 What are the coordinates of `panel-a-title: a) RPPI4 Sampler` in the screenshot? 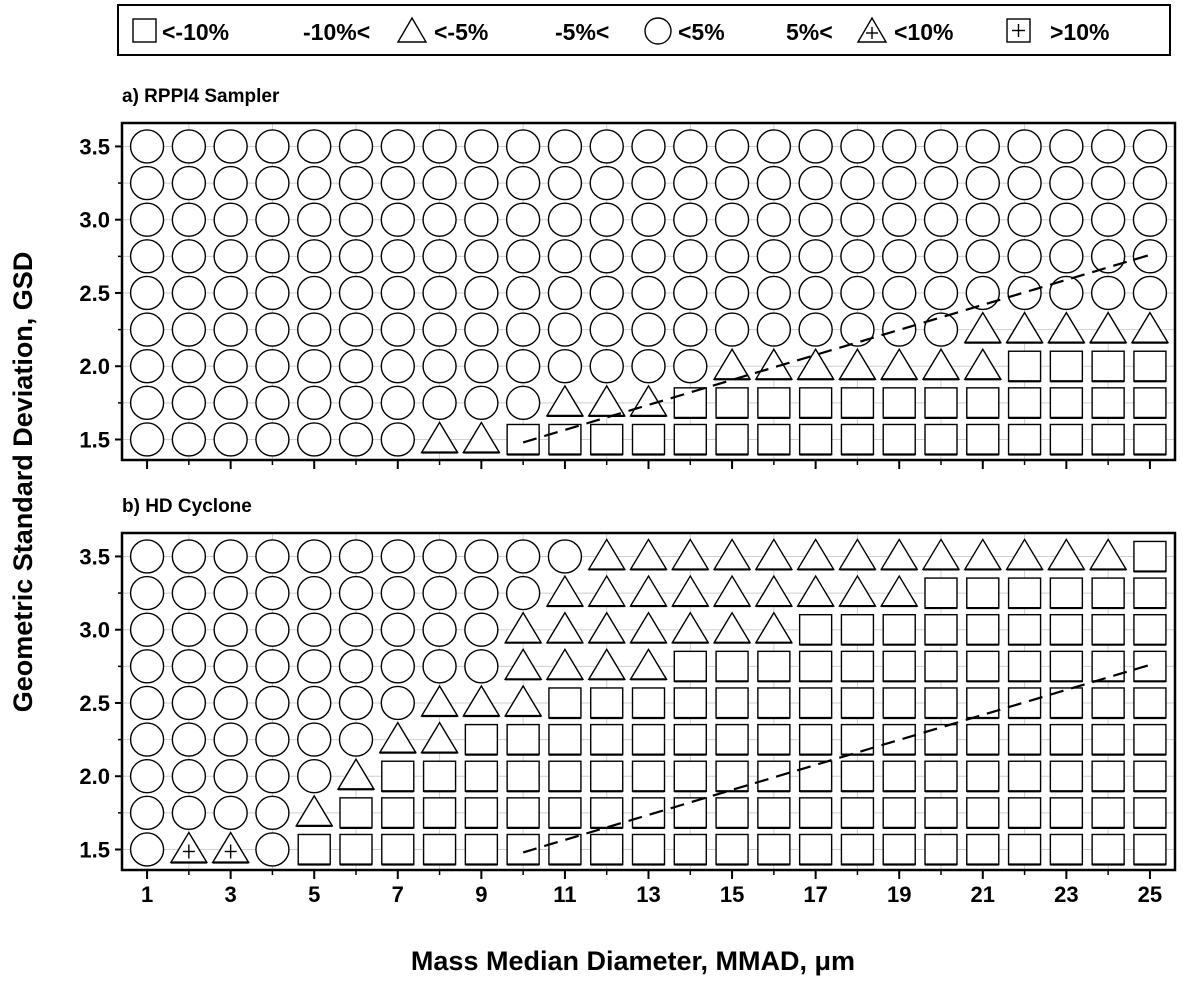 It's located at (201, 96).